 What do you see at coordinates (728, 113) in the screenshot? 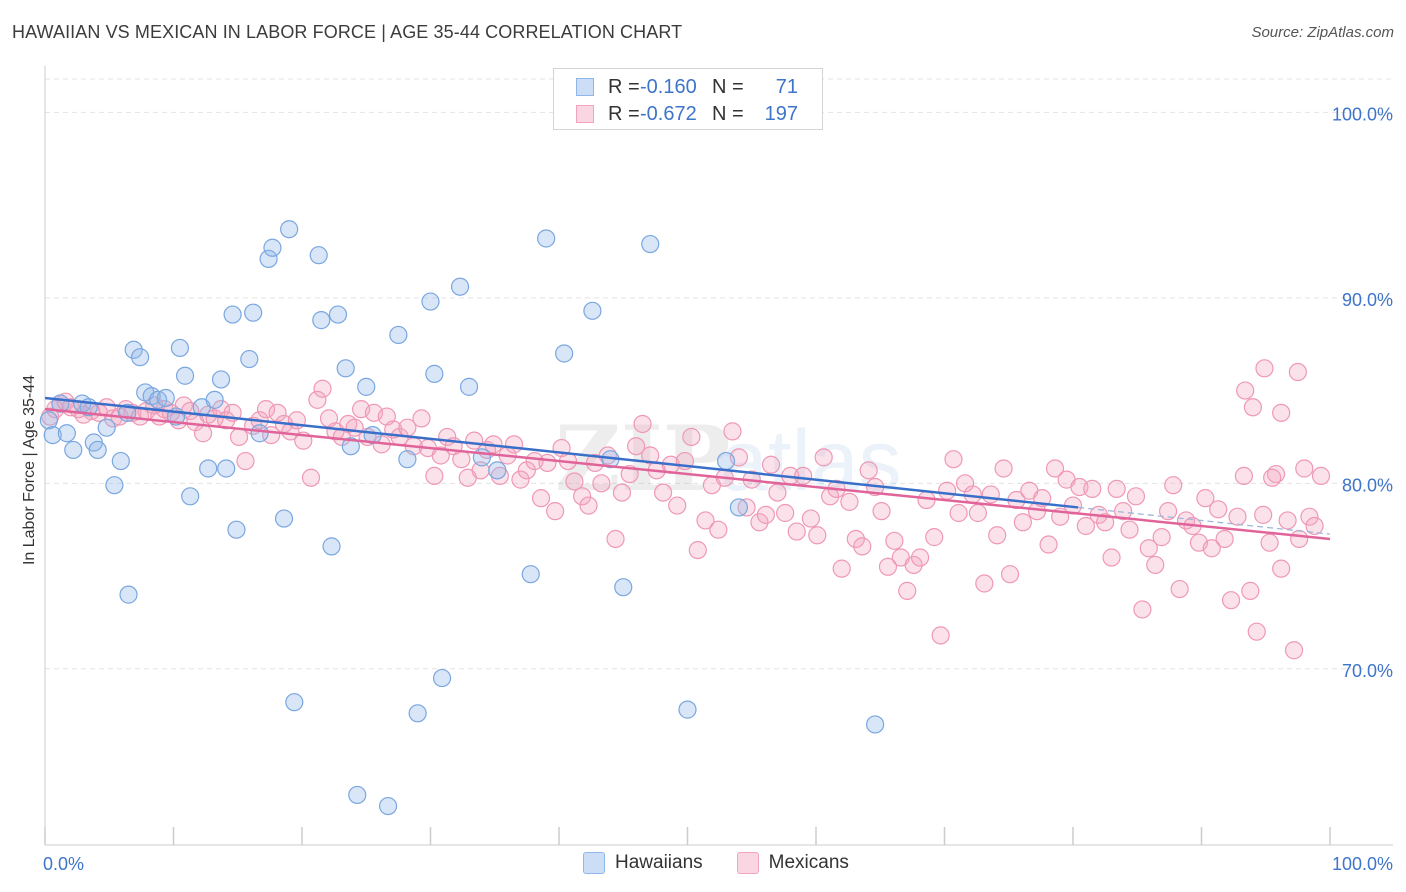
I see `n-label: N =` at bounding box center [728, 113].